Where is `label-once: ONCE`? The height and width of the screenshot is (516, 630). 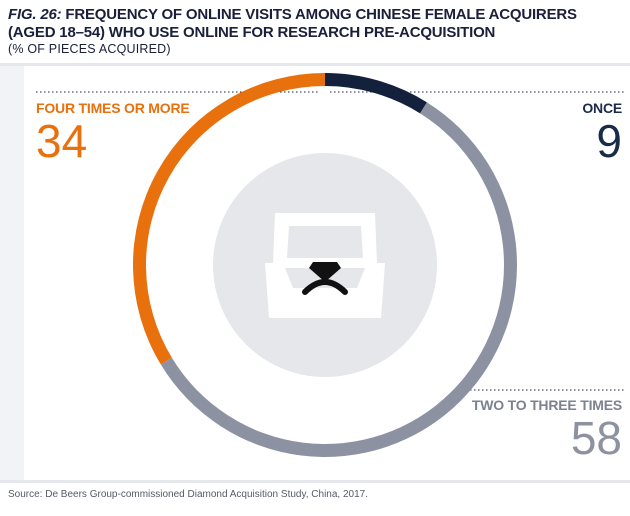
label-once: ONCE is located at coordinates (602, 108).